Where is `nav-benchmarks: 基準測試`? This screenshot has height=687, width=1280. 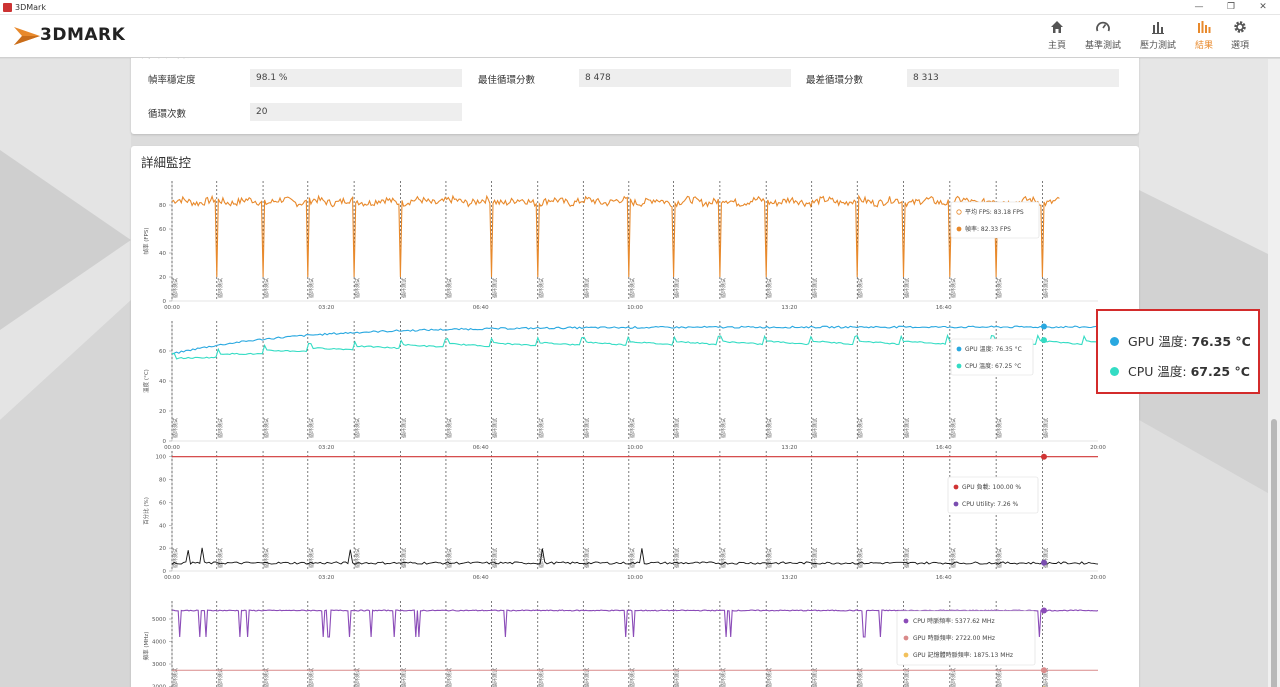 nav-benchmarks: 基準測試 is located at coordinates (1103, 35).